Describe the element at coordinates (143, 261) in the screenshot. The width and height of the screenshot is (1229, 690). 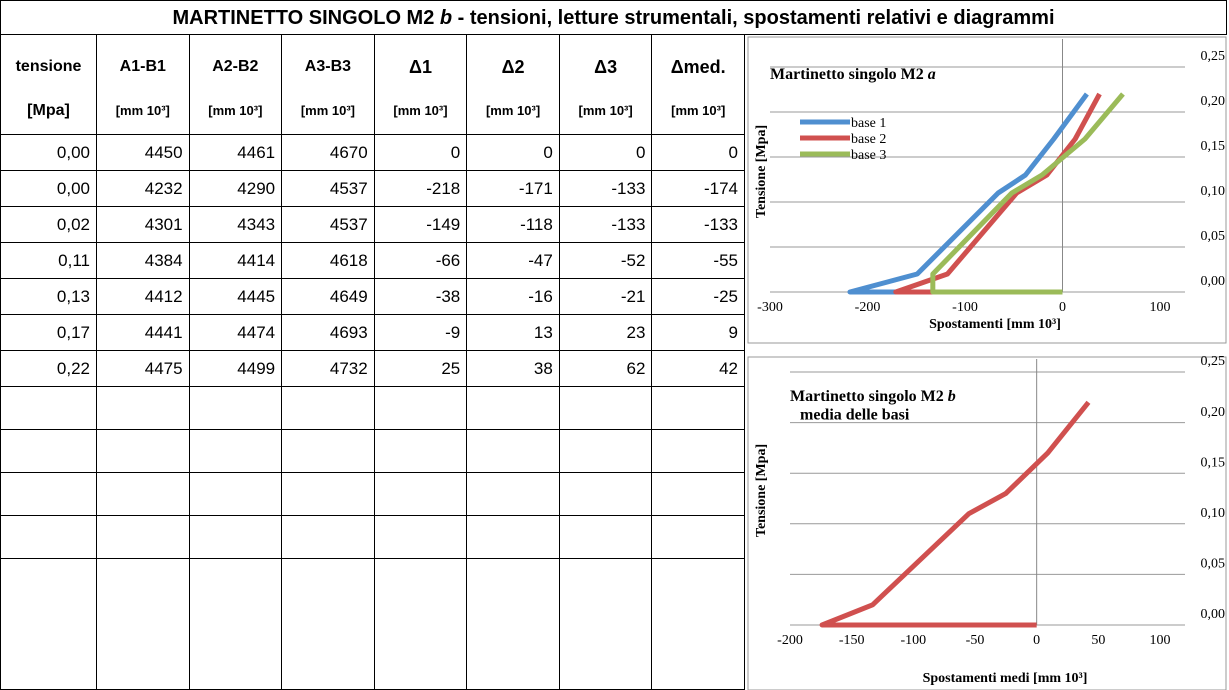
I see `table-cell: 4384` at that location.